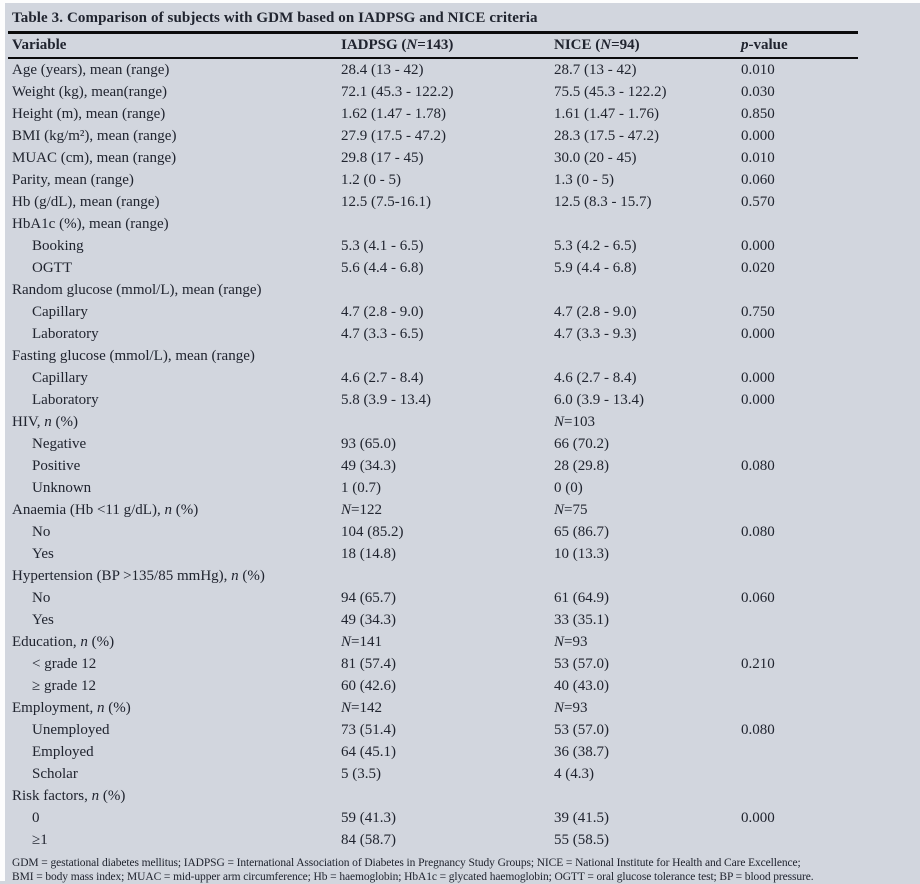  I want to click on table-row: Employed 64 (45.1) 36 (38.7), so click(433, 752).